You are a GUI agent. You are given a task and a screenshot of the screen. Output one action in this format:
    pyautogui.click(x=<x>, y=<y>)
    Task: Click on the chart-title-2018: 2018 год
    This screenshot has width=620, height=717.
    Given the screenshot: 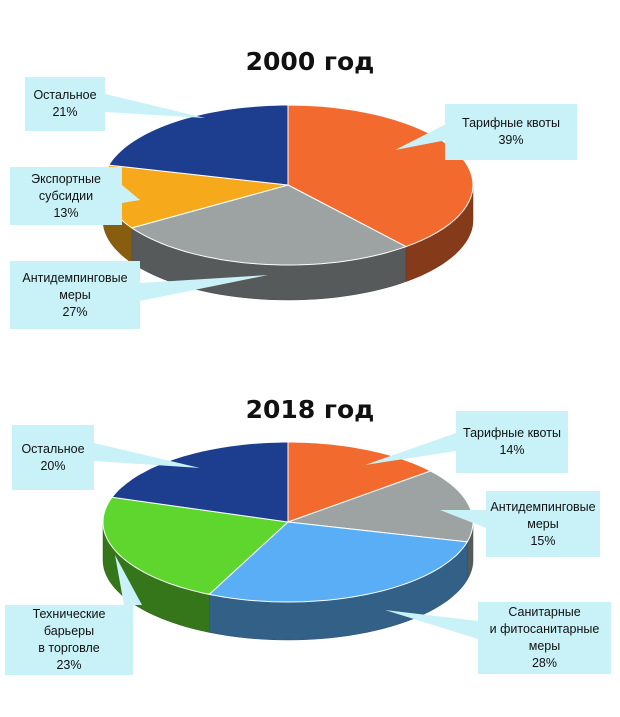 What is the action you would take?
    pyautogui.click(x=310, y=409)
    